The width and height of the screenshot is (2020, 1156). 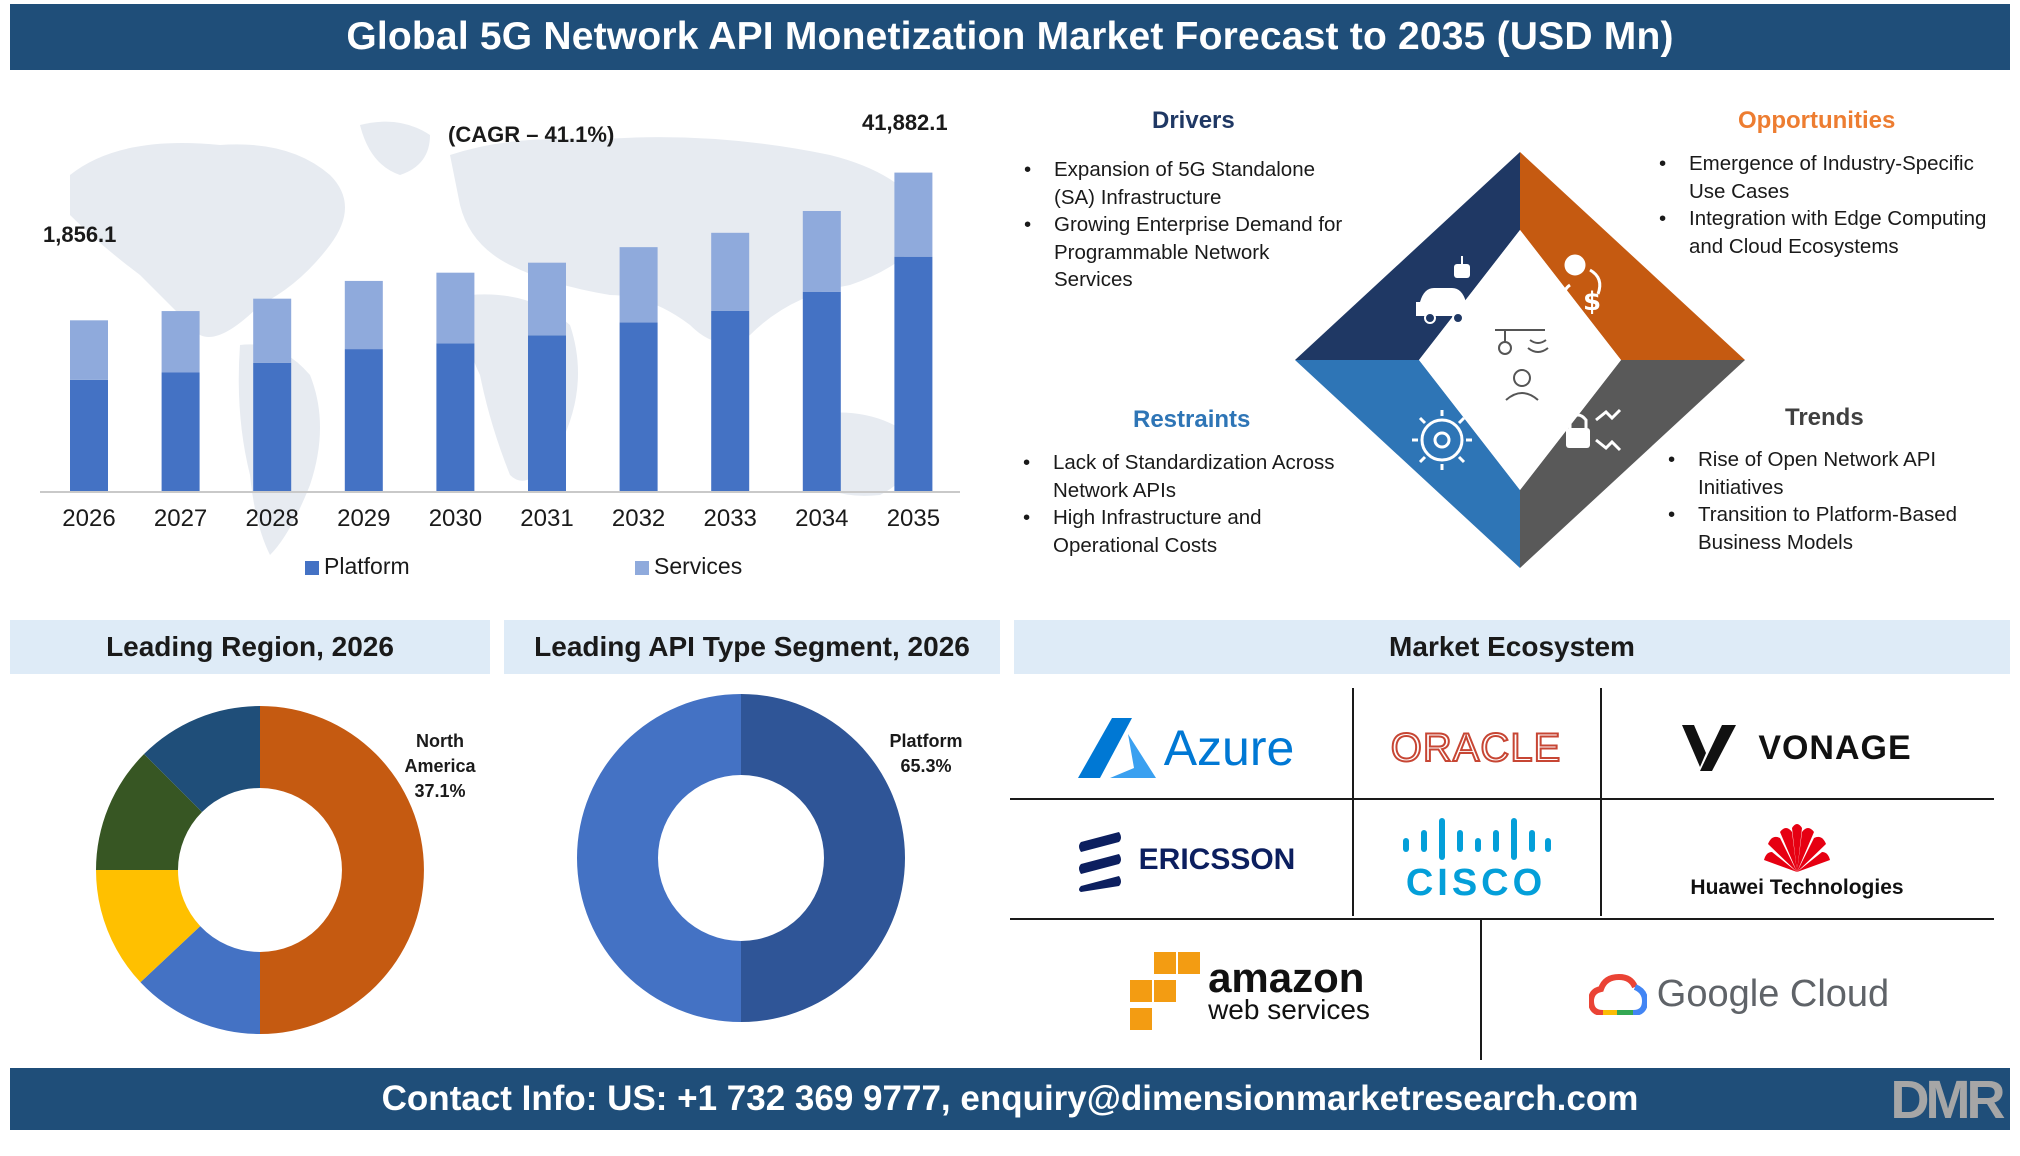 What do you see at coordinates (926, 766) in the screenshot?
I see `api-callout-value: 65.3%` at bounding box center [926, 766].